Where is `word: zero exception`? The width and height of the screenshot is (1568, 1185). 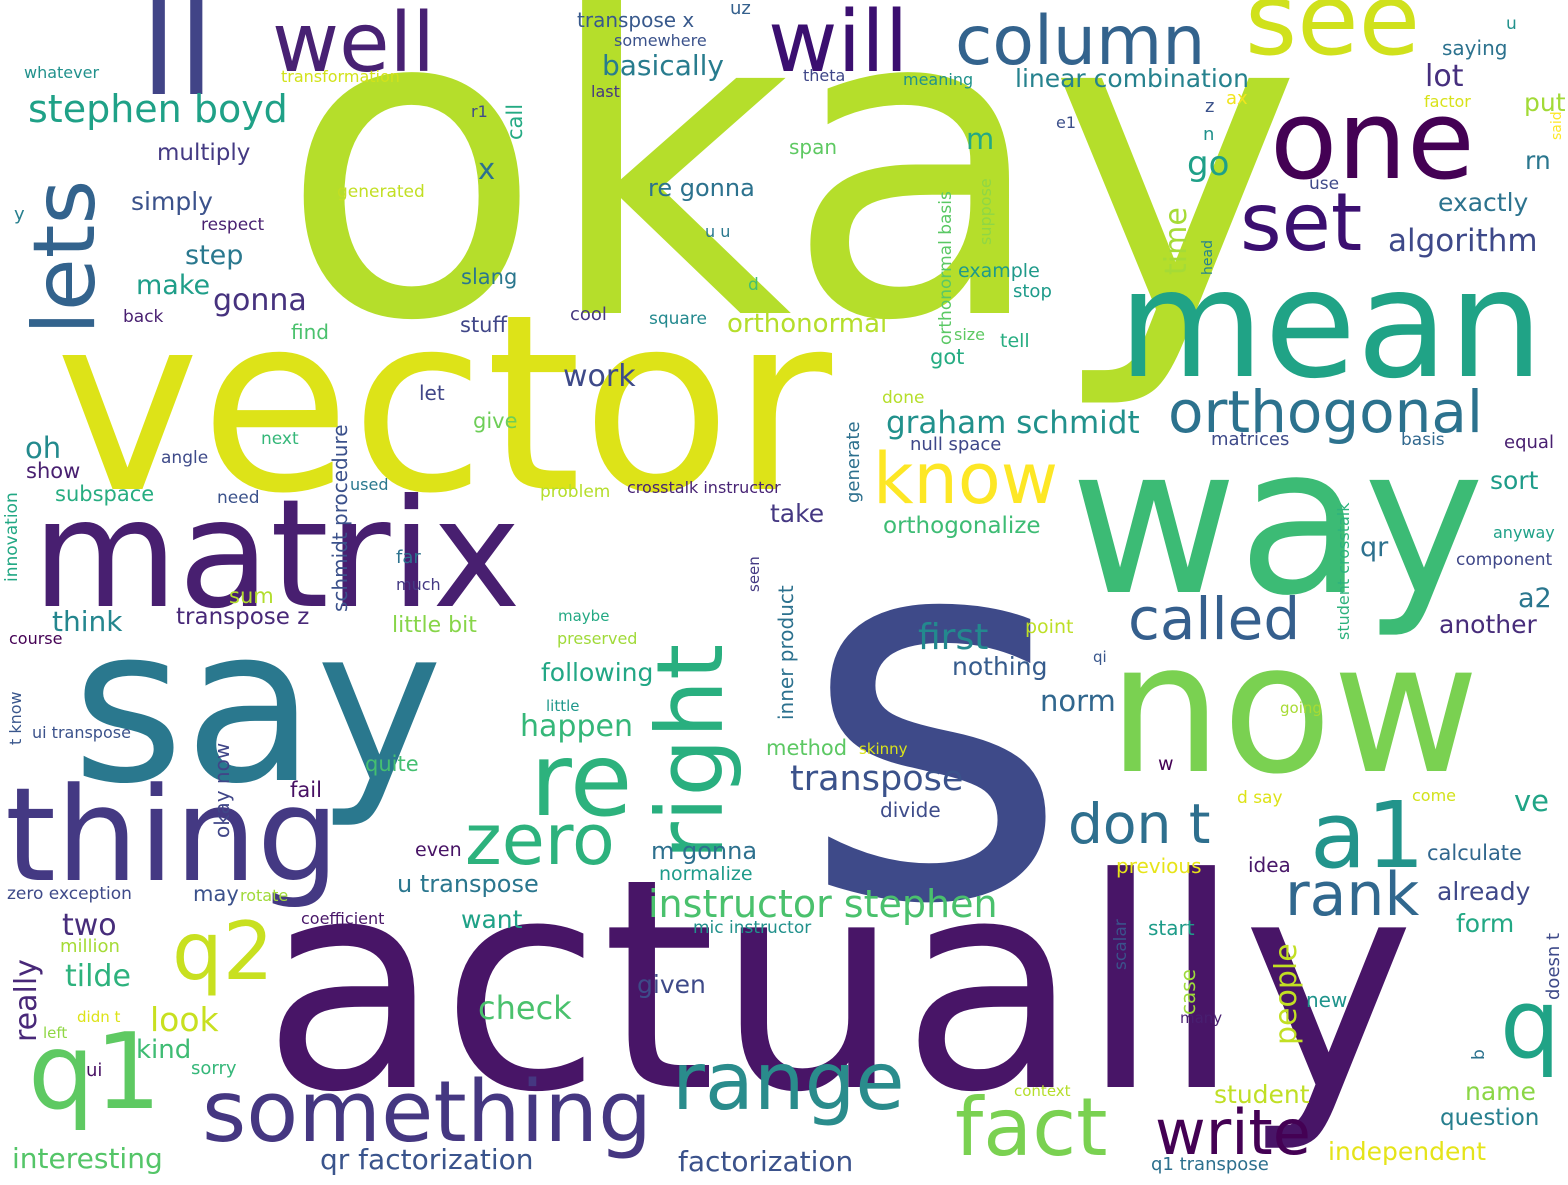
word: zero exception is located at coordinates (69, 894).